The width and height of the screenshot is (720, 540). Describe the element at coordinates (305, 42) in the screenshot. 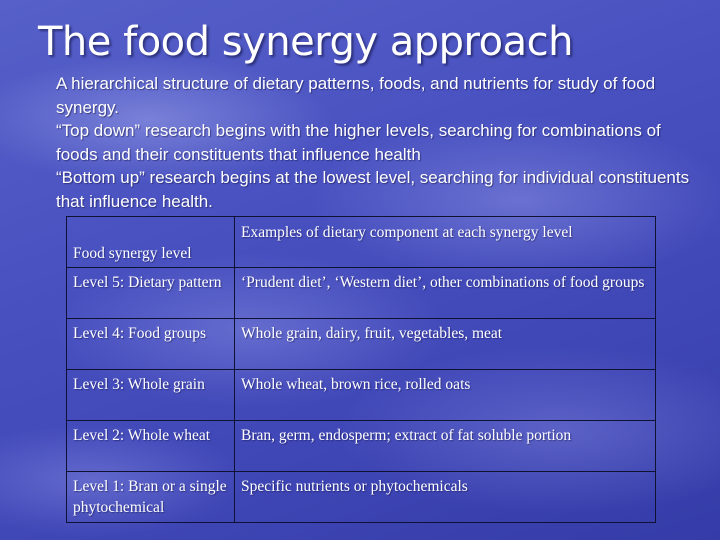

I see `slide-title: The food synergy approach` at that location.